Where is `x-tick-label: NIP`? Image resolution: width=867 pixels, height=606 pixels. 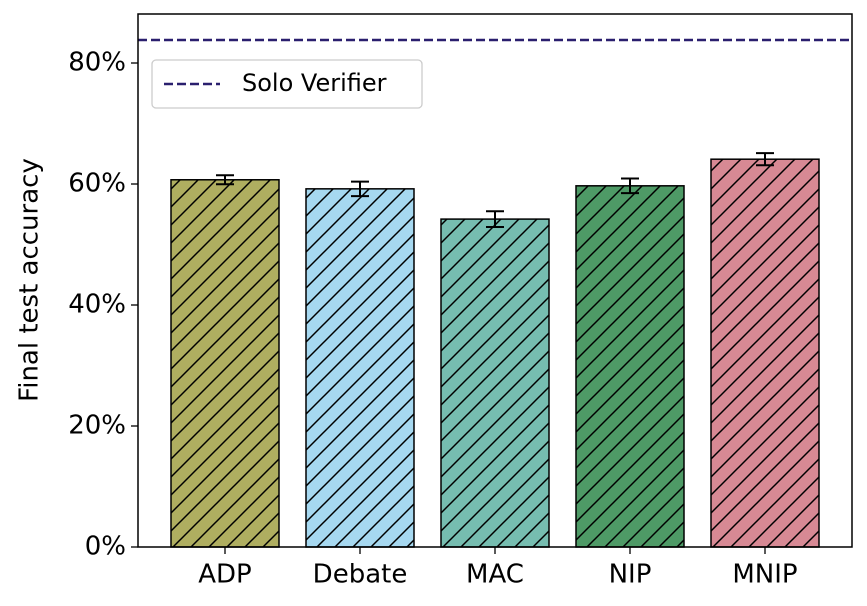
x-tick-label: NIP is located at coordinates (630, 575).